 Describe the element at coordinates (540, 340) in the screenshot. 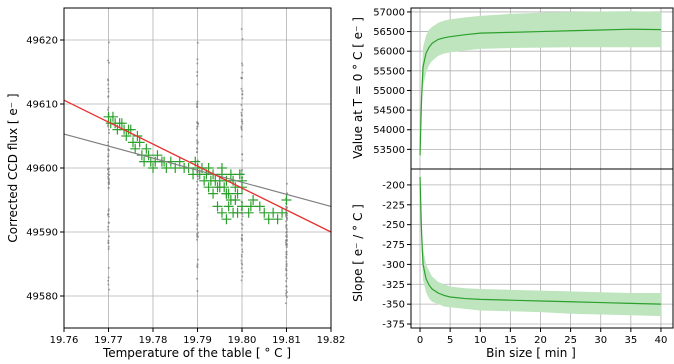

I see `right-x-tick-label: 20` at that location.